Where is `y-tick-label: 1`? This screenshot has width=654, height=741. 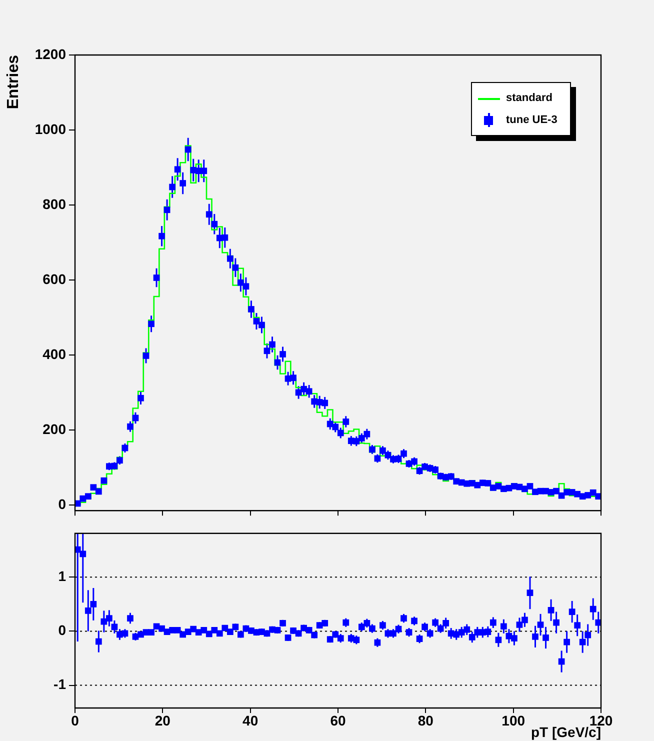 y-tick-label: 1 is located at coordinates (62, 576).